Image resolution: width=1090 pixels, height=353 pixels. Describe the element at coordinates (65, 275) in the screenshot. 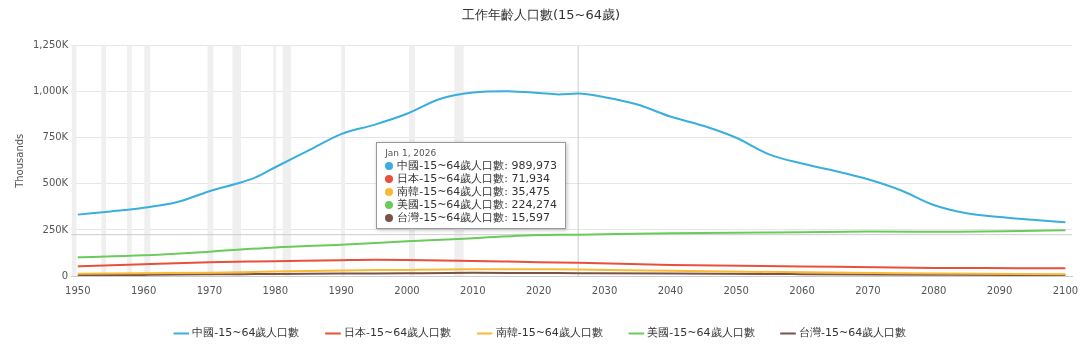

I see `y-tick-label: 0` at that location.